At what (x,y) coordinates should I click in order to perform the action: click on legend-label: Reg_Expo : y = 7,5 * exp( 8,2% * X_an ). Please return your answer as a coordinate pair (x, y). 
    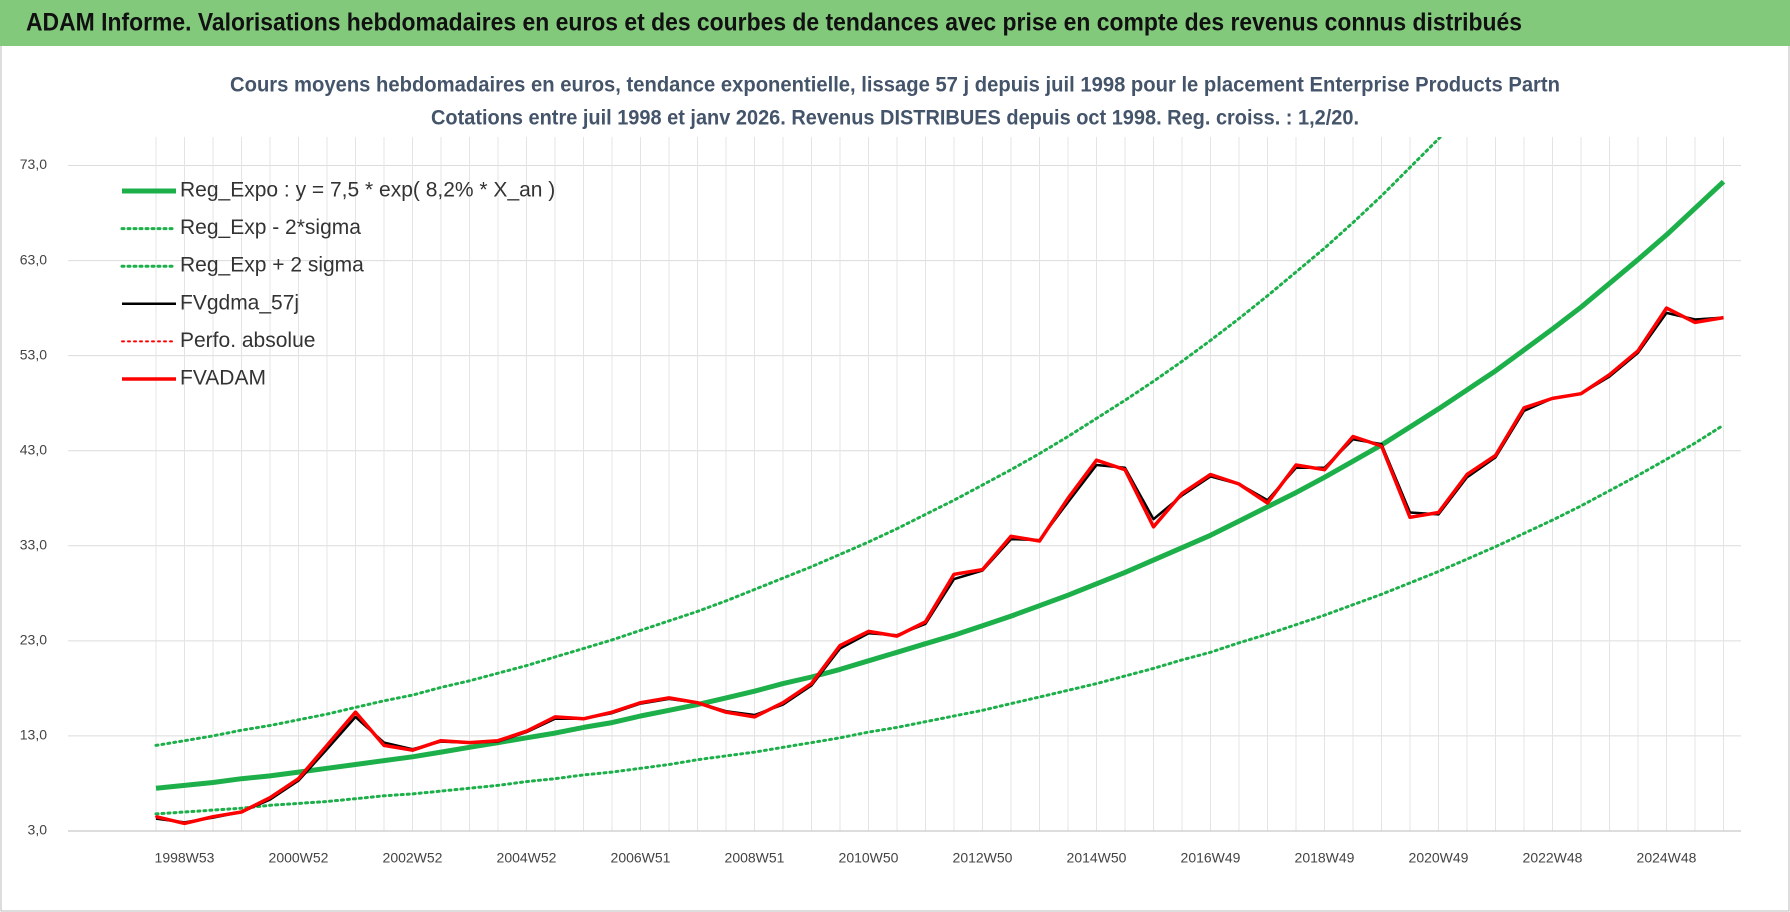
    Looking at the image, I should click on (367, 190).